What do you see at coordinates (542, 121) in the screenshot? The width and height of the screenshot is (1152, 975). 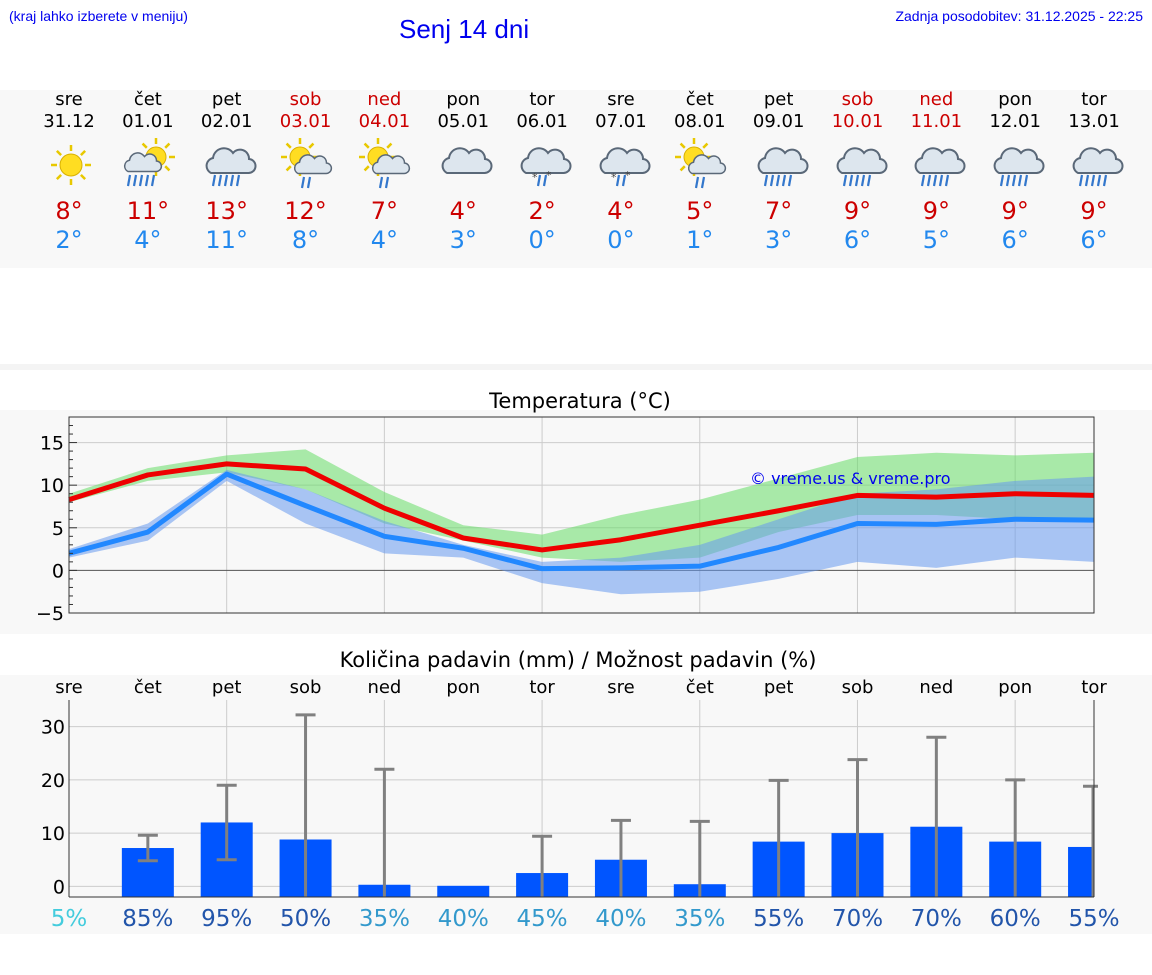 I see `day-date: 06.01` at bounding box center [542, 121].